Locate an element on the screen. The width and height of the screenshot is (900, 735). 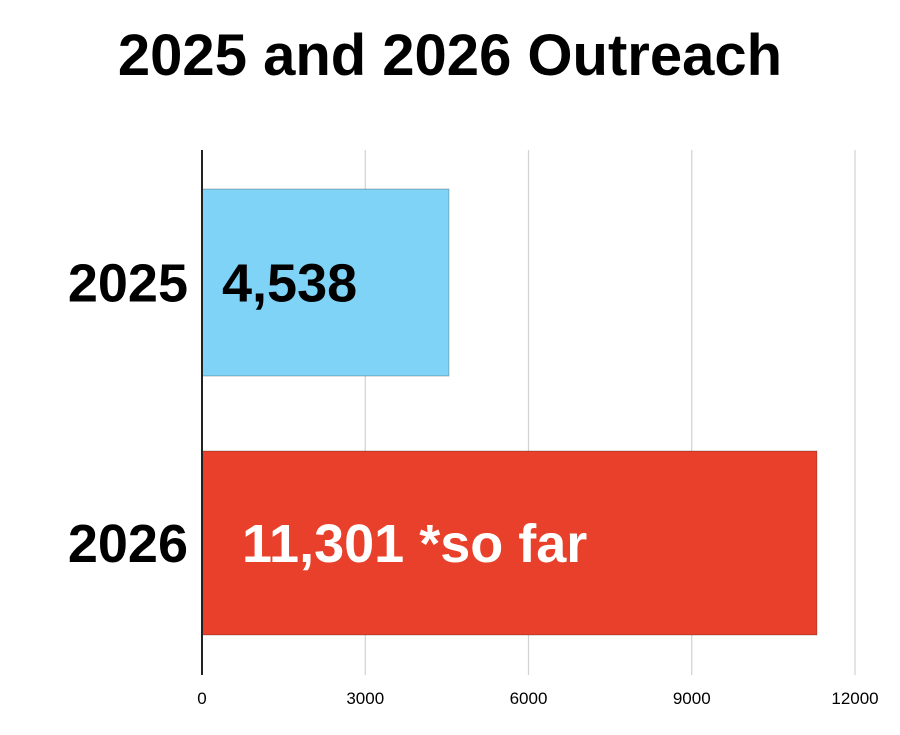
chart-title: 2025 and 2026 Outreach is located at coordinates (450, 55).